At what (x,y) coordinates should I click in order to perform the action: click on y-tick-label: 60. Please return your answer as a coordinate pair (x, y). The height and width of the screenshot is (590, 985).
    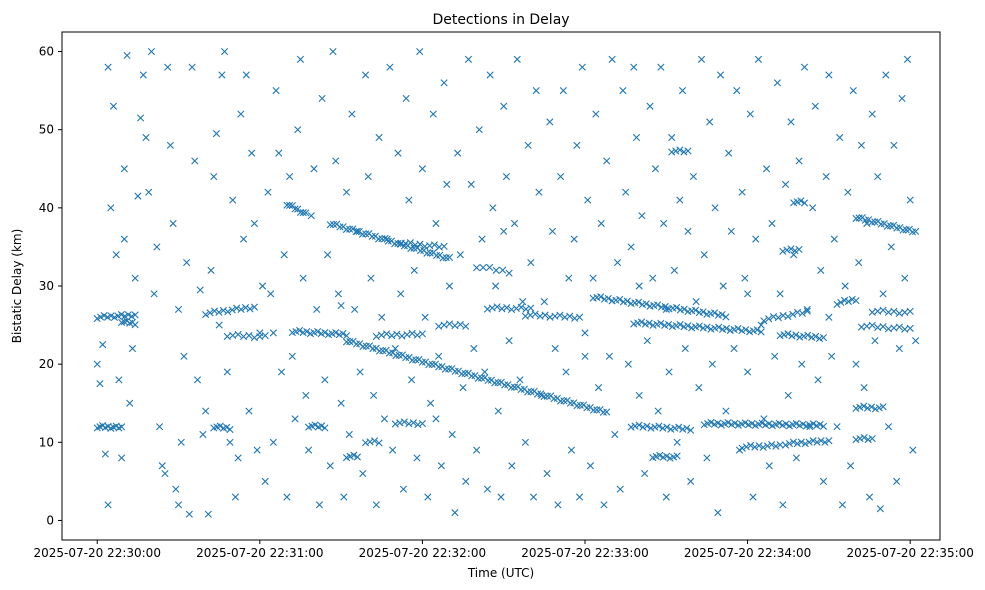
    Looking at the image, I should click on (46, 52).